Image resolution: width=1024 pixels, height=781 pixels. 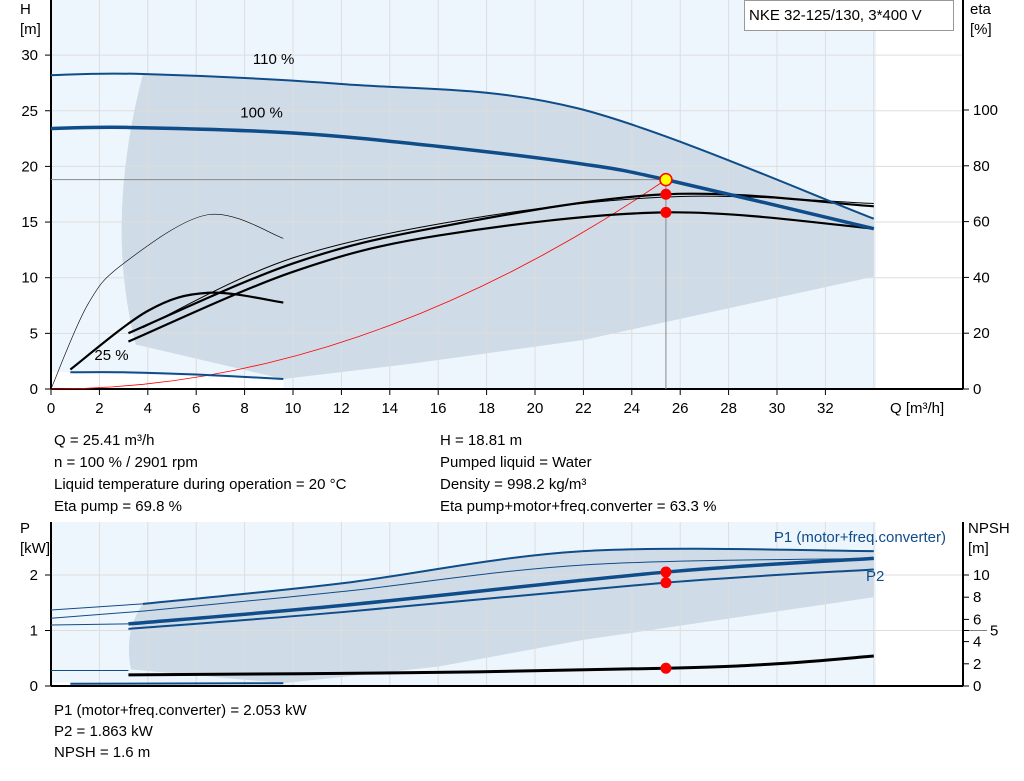 I want to click on y2-tick-label: 20, so click(x=981, y=333).